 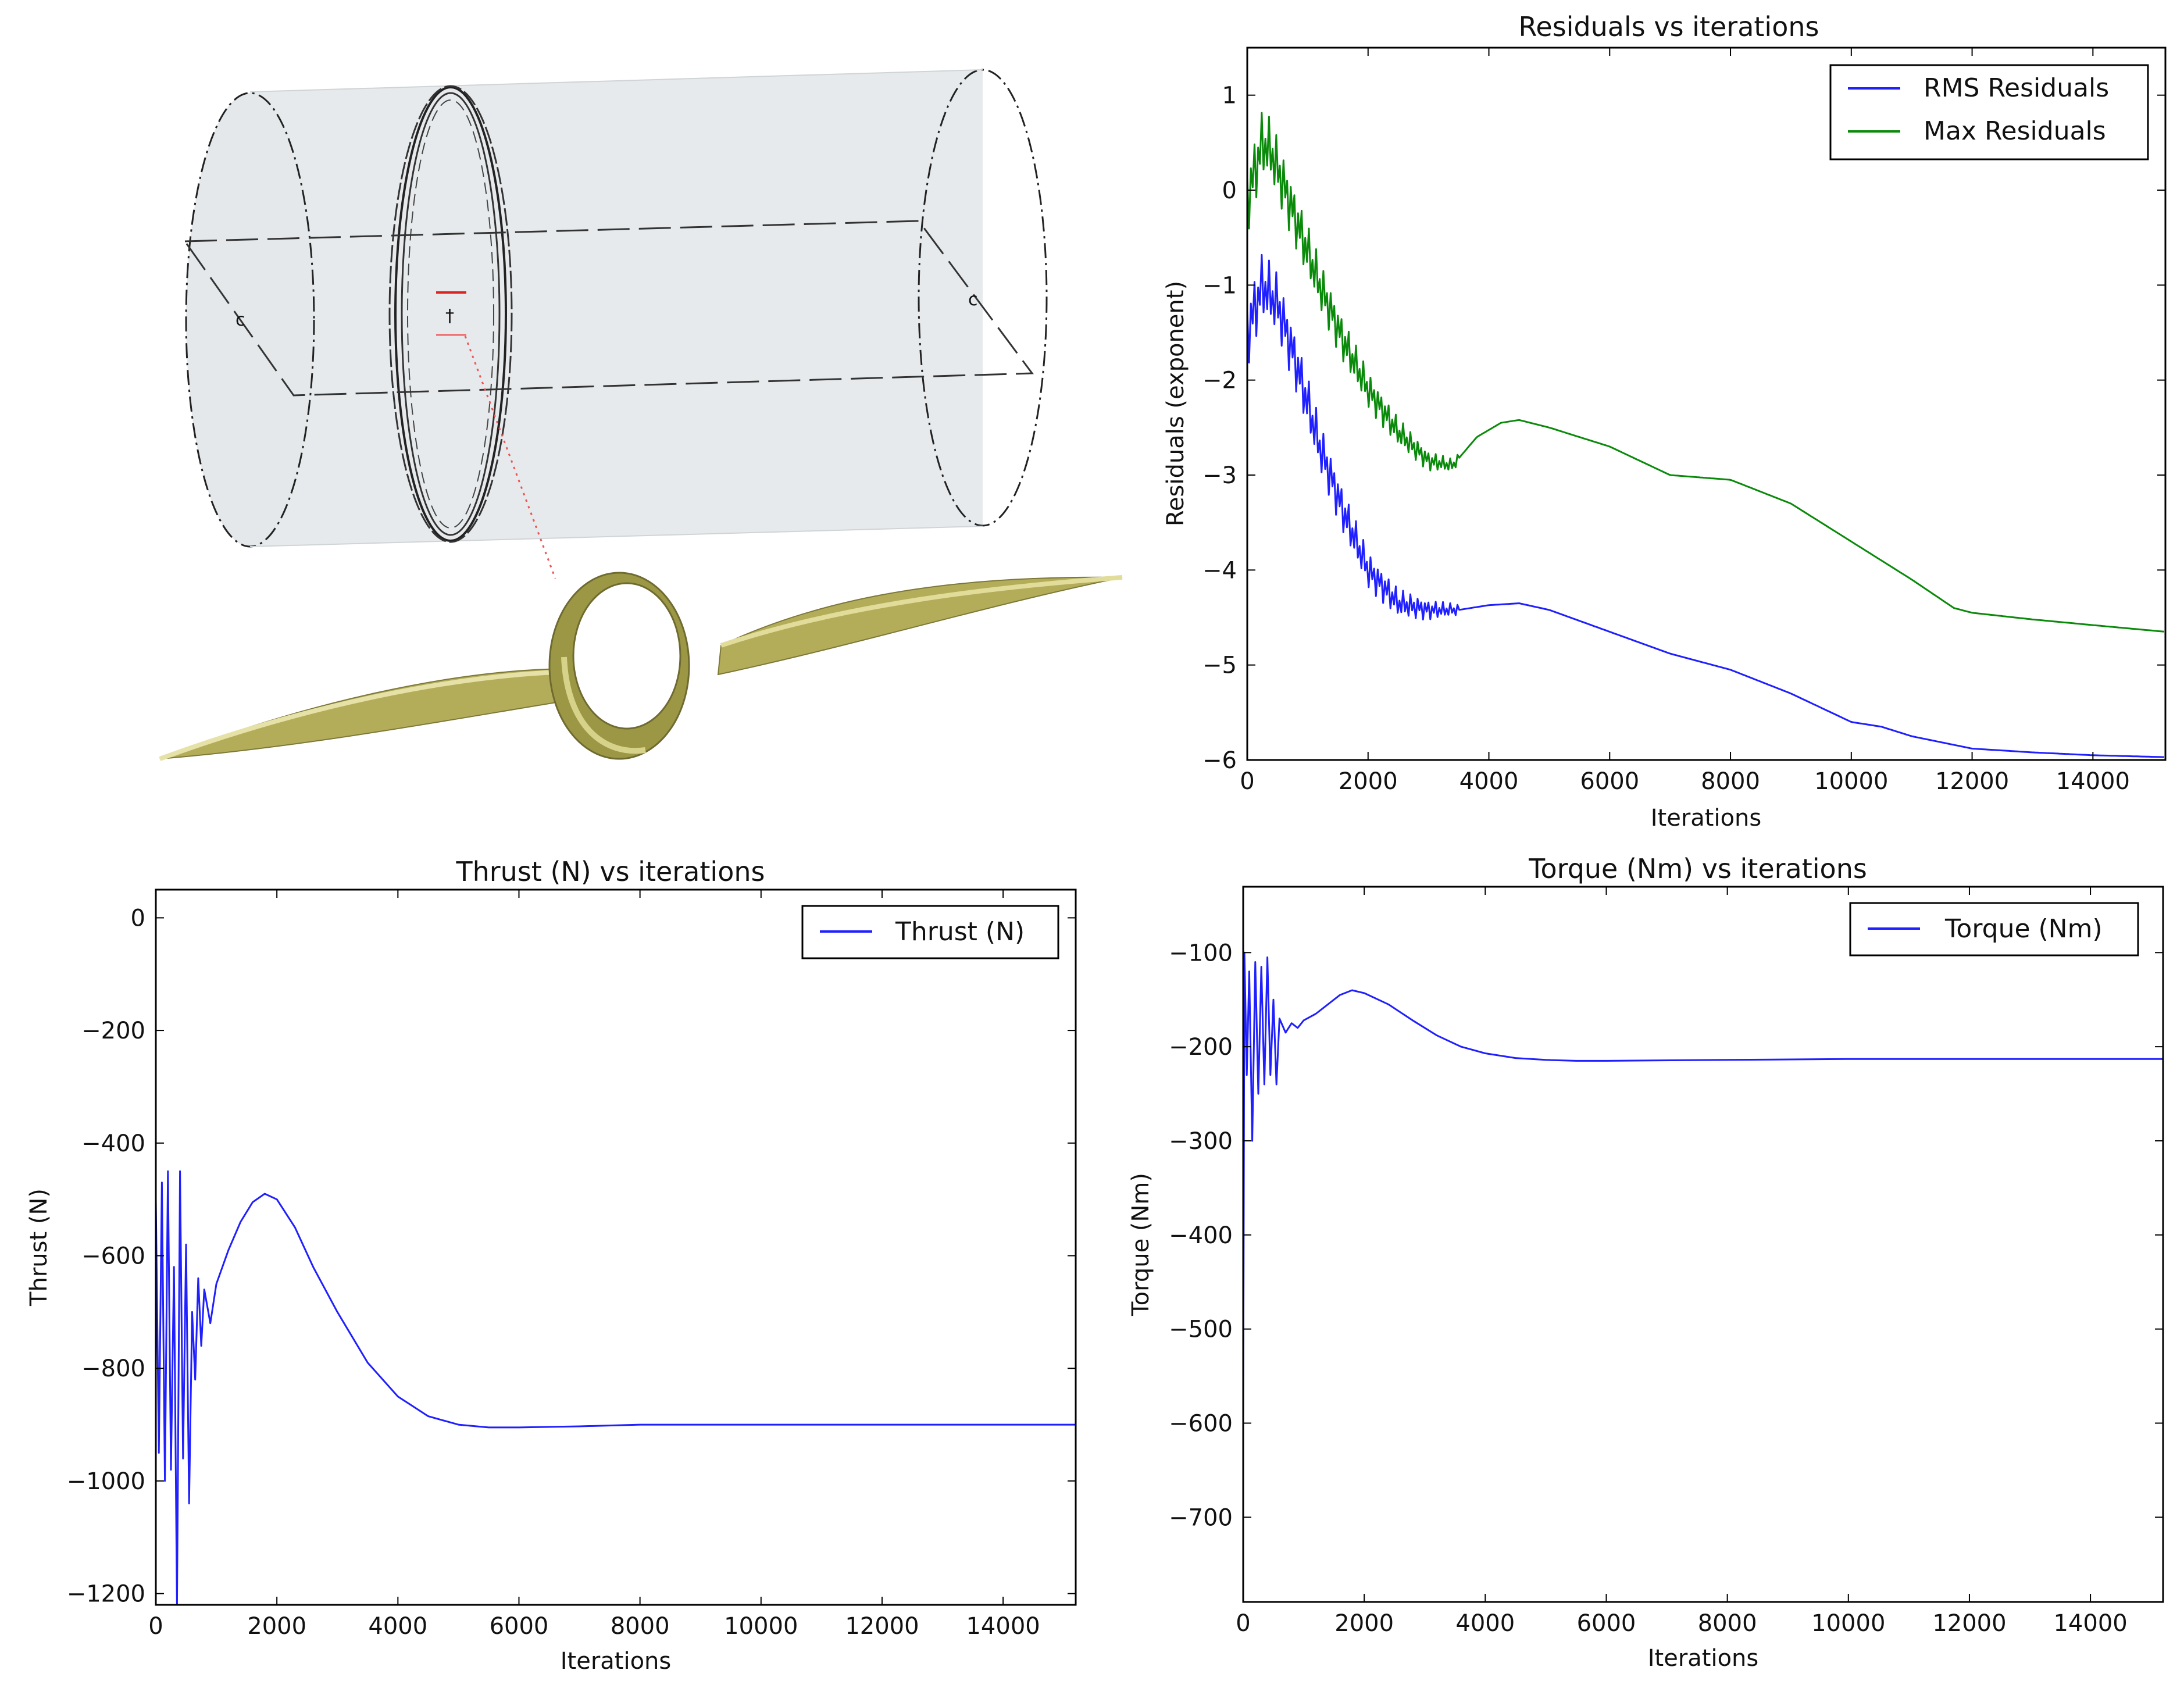 I want to click on inlet-marker-icon: c, so click(x=240, y=320).